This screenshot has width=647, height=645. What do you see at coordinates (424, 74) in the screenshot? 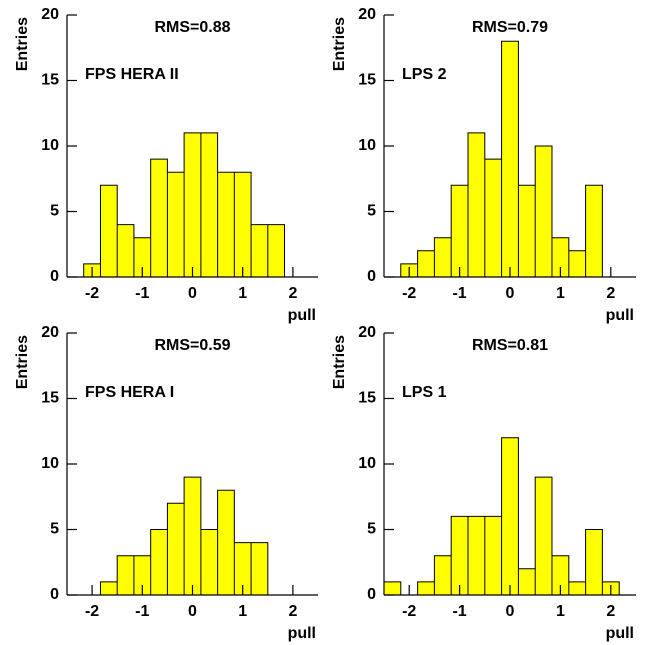
I see `detector-label: LPS 2` at bounding box center [424, 74].